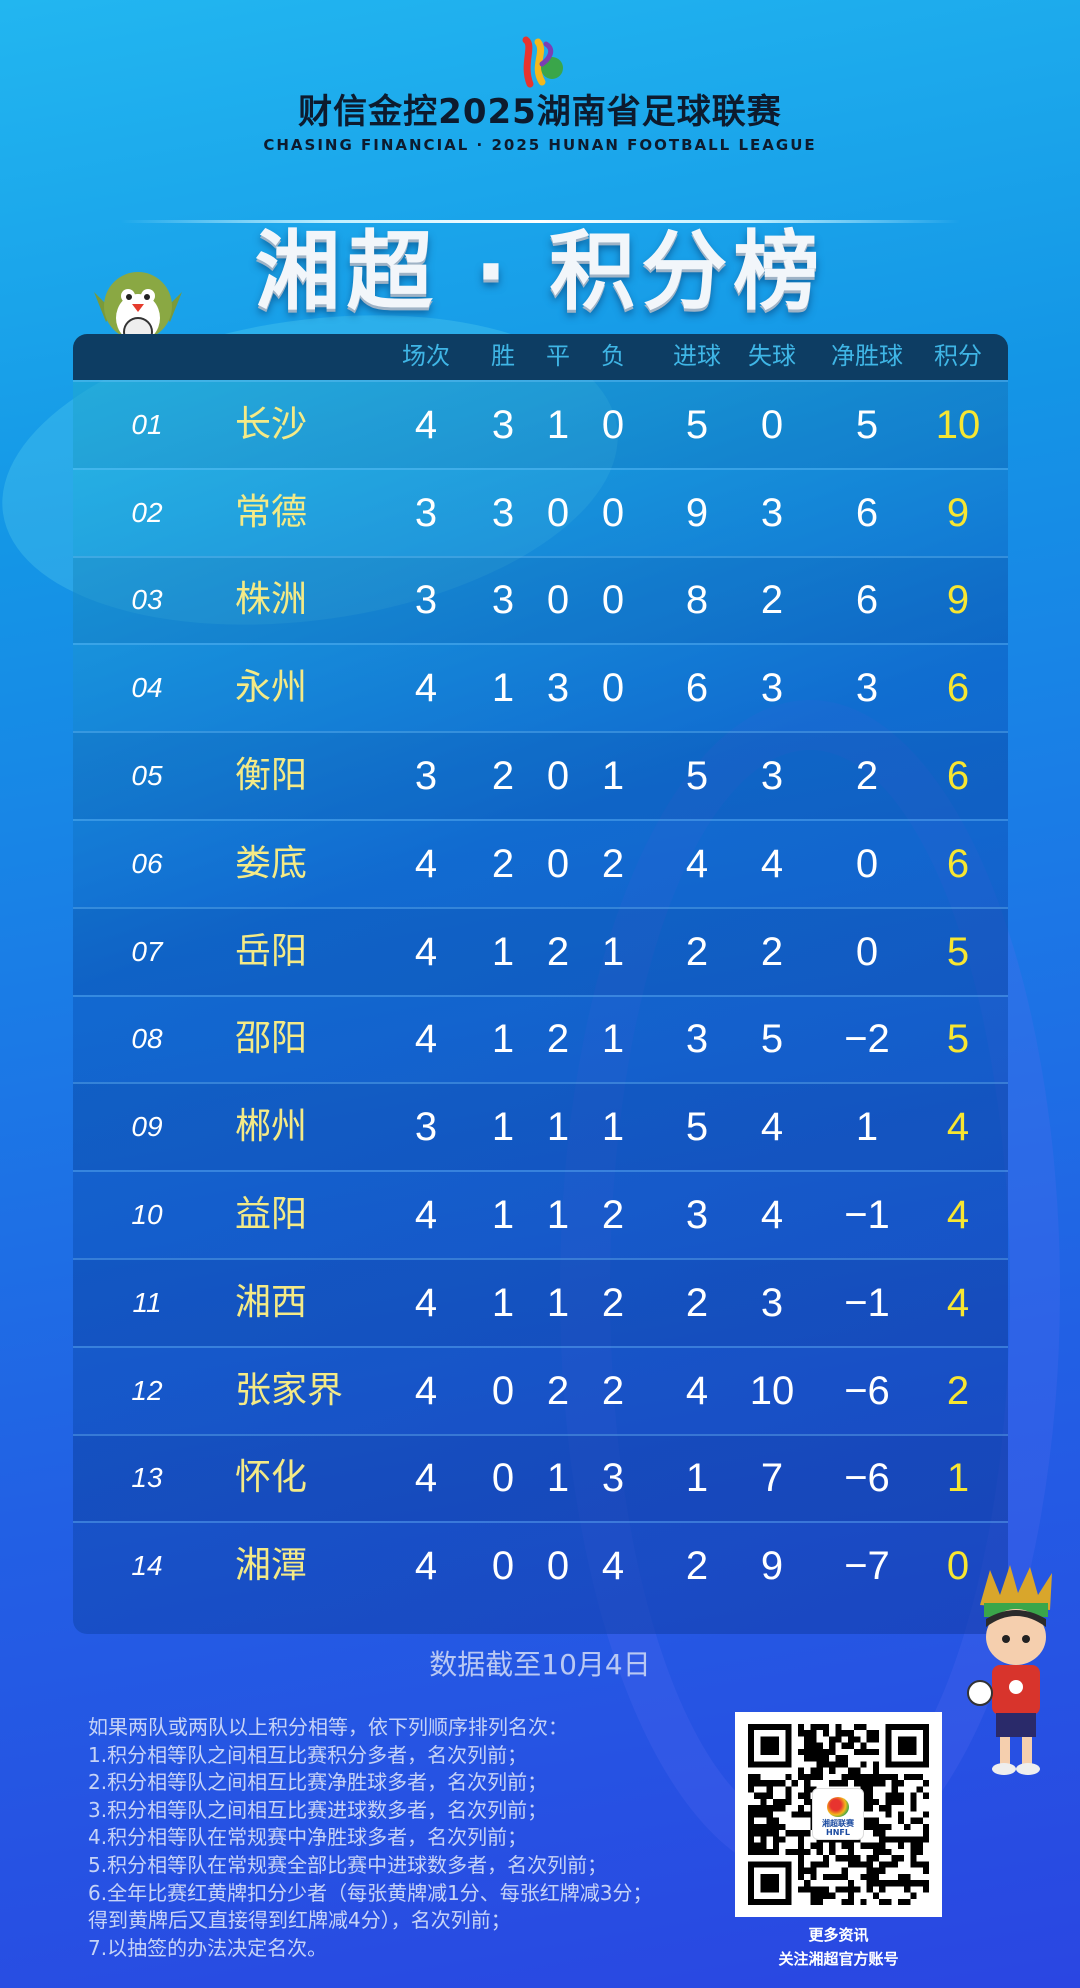 This screenshot has width=1080, height=1988. What do you see at coordinates (867, 1566) in the screenshot?
I see `goal-difference: −7` at bounding box center [867, 1566].